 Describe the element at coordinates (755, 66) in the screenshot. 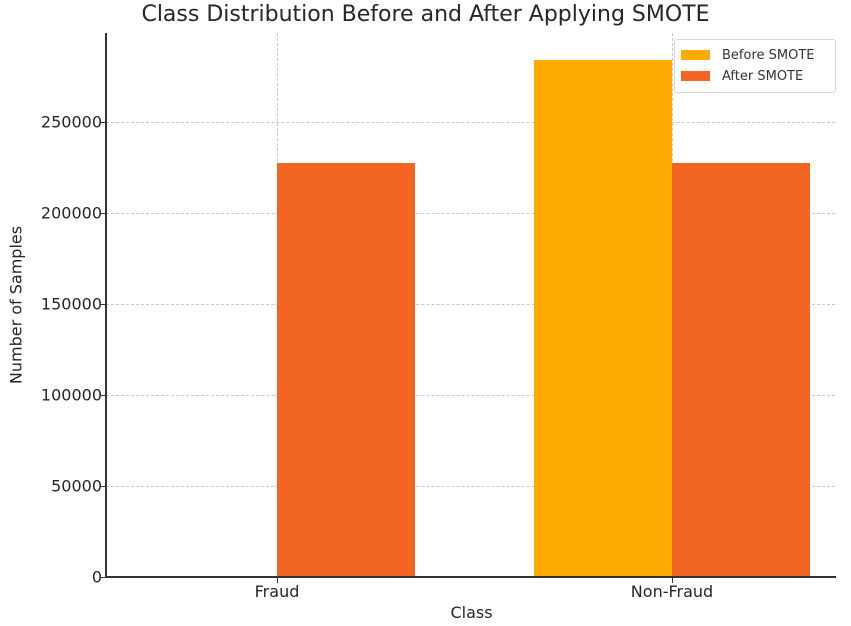

I see `legend: Before SMOTE After SMOTE` at that location.